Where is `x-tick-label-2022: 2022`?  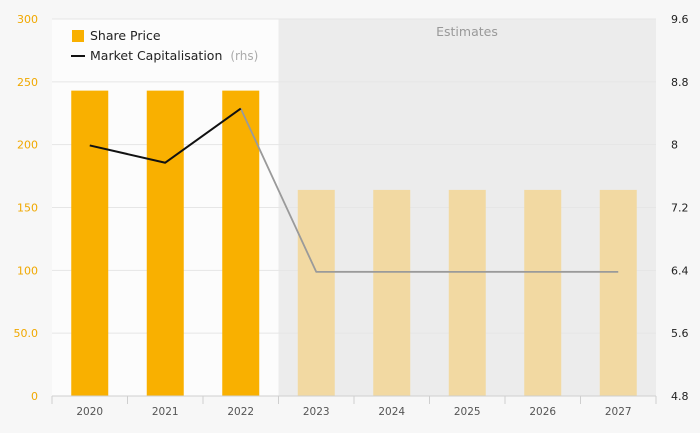 x-tick-label-2022: 2022 is located at coordinates (240, 412).